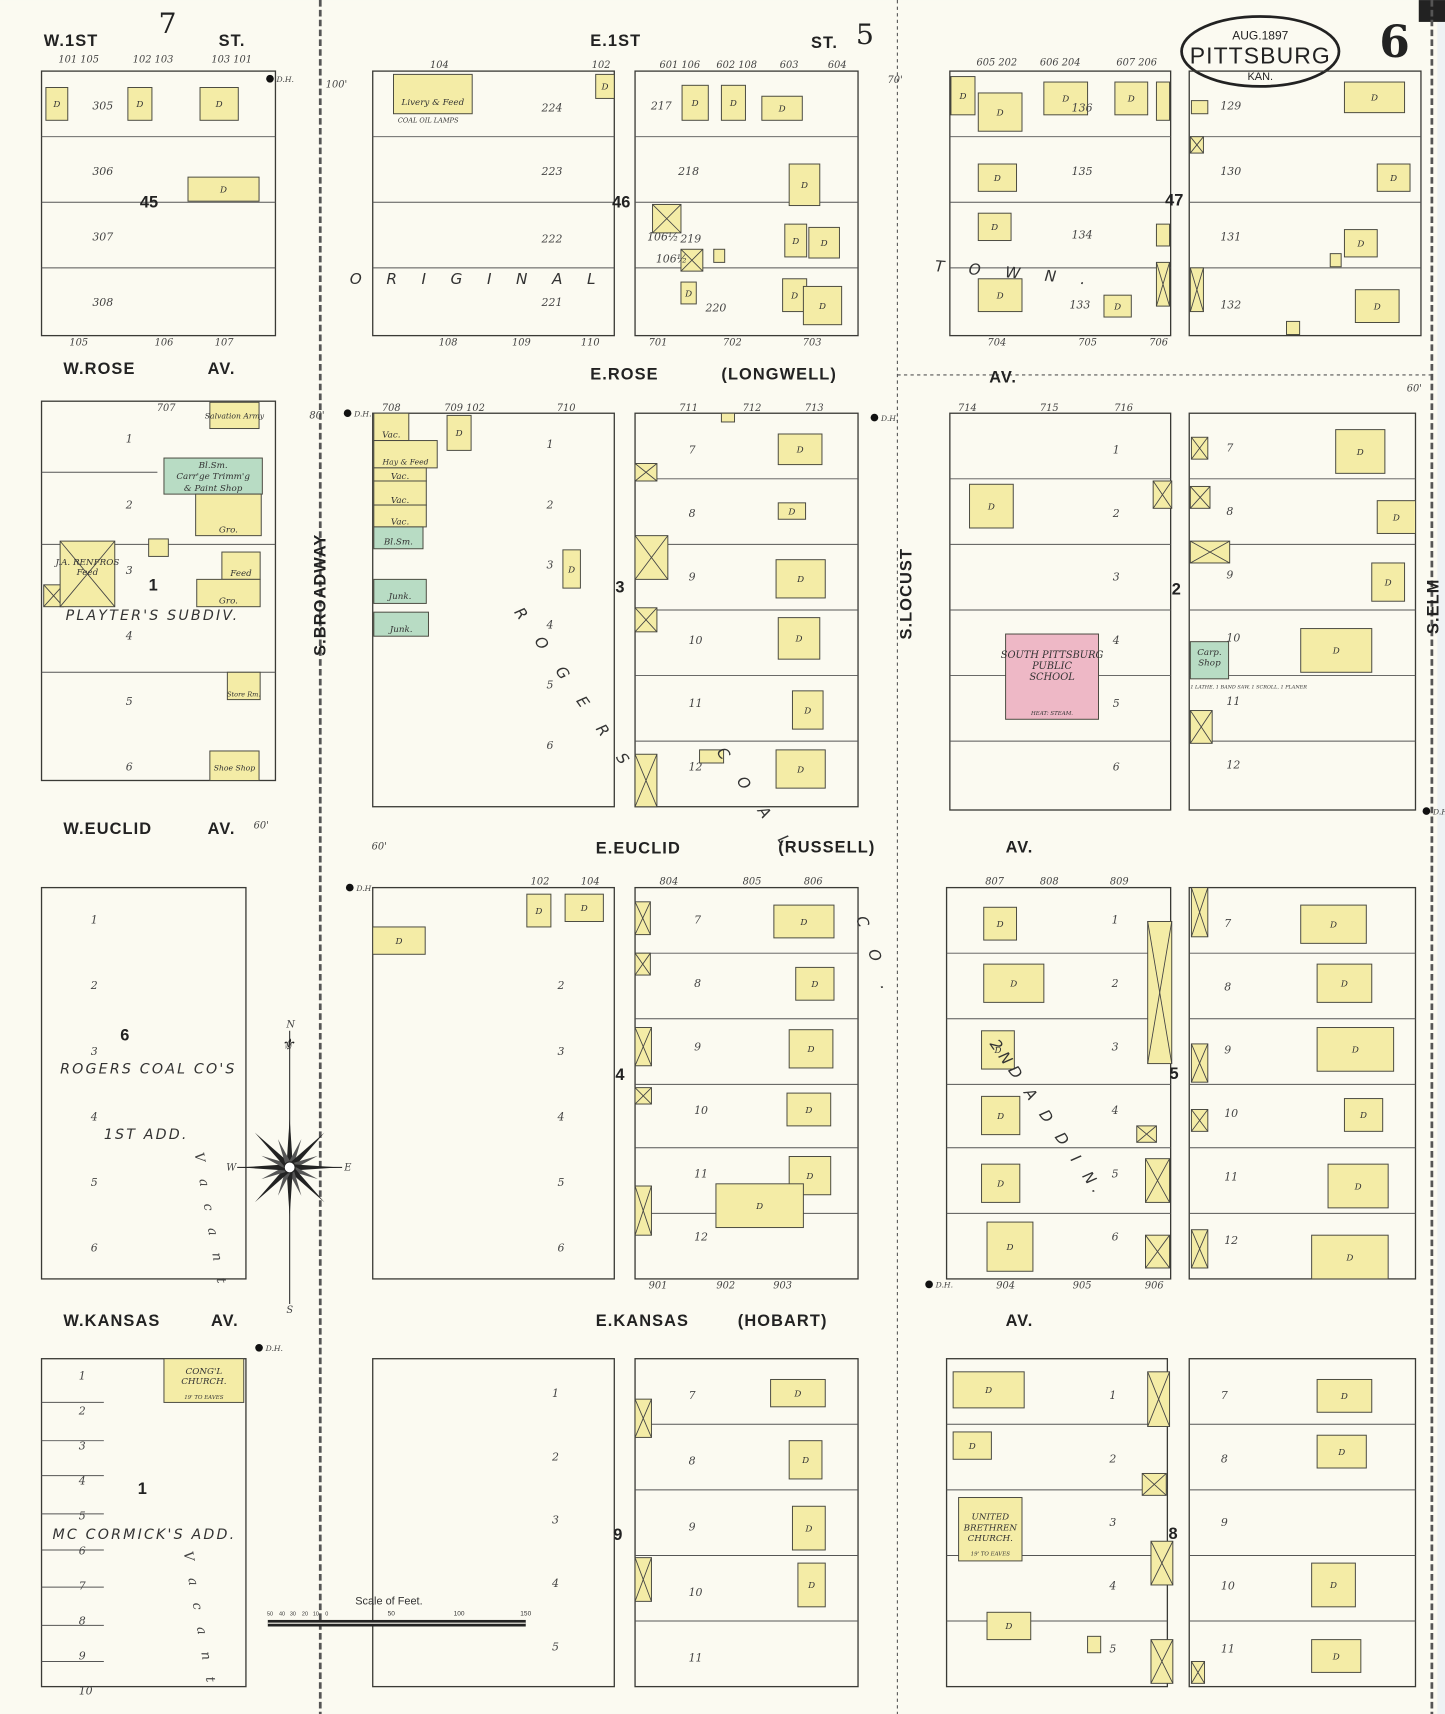 This screenshot has height=1714, width=1445. I want to click on building-label: COAL OIL LAMPS, so click(428, 120).